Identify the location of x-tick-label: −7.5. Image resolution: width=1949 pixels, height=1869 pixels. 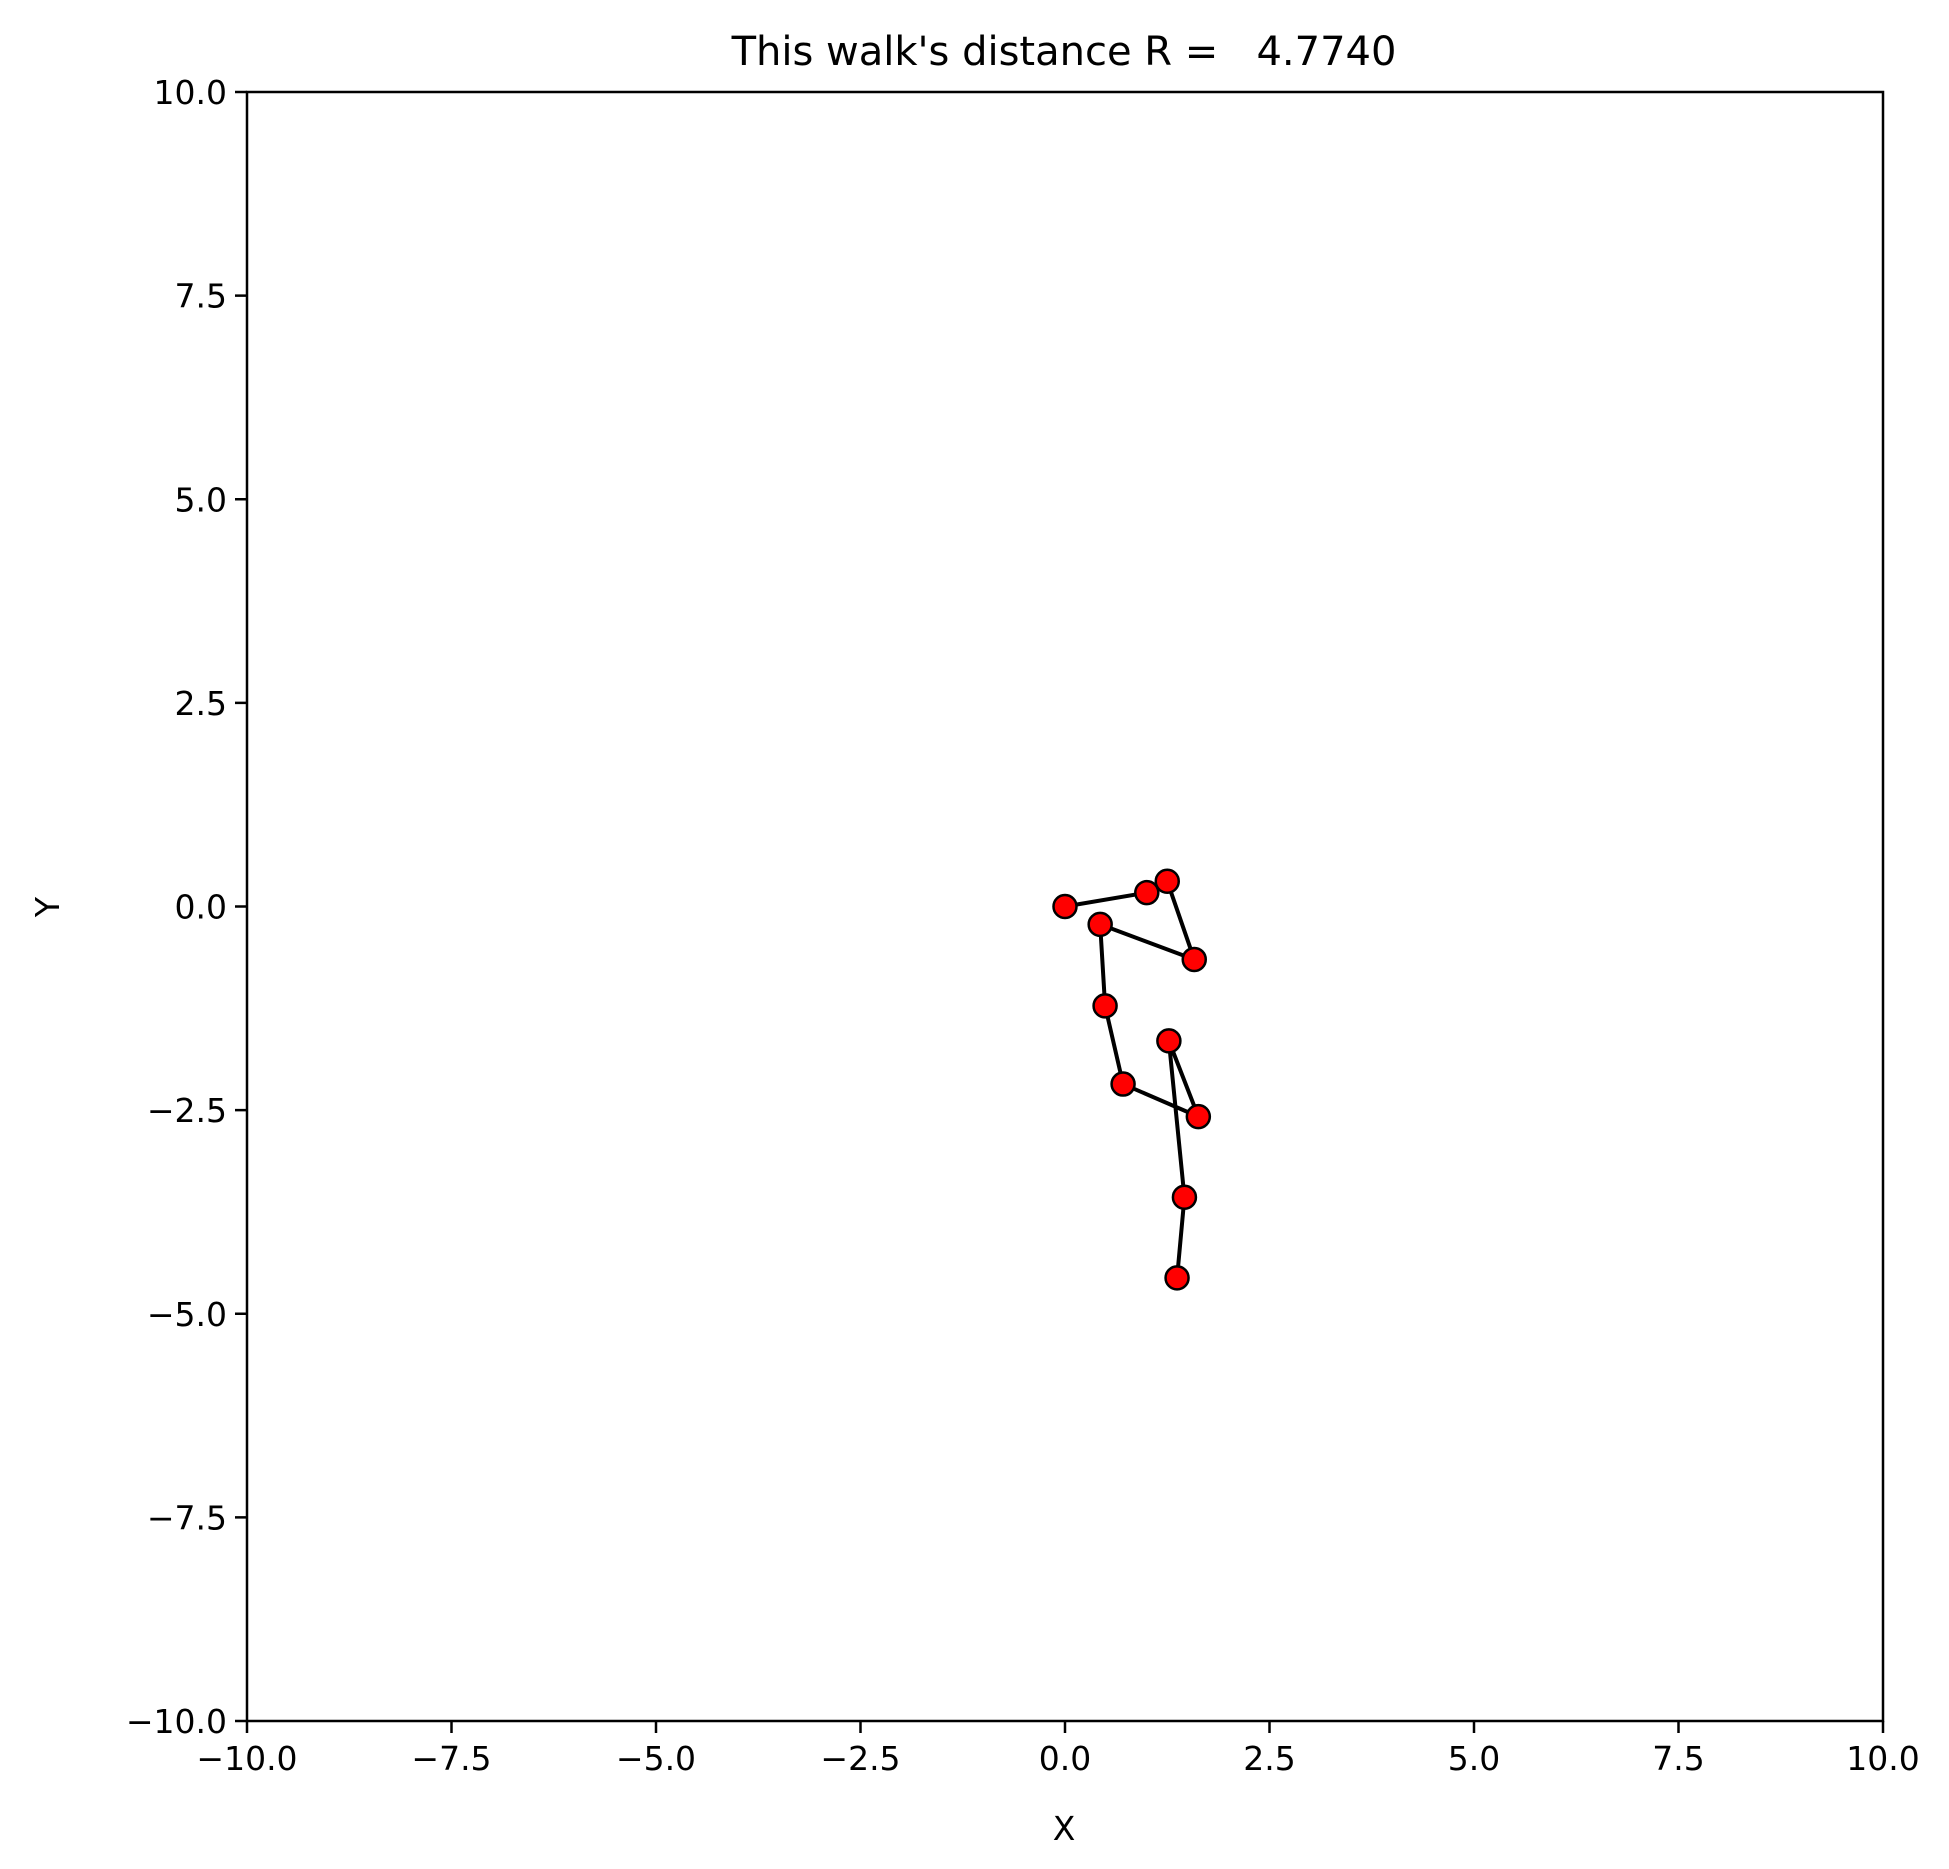
(451, 1758).